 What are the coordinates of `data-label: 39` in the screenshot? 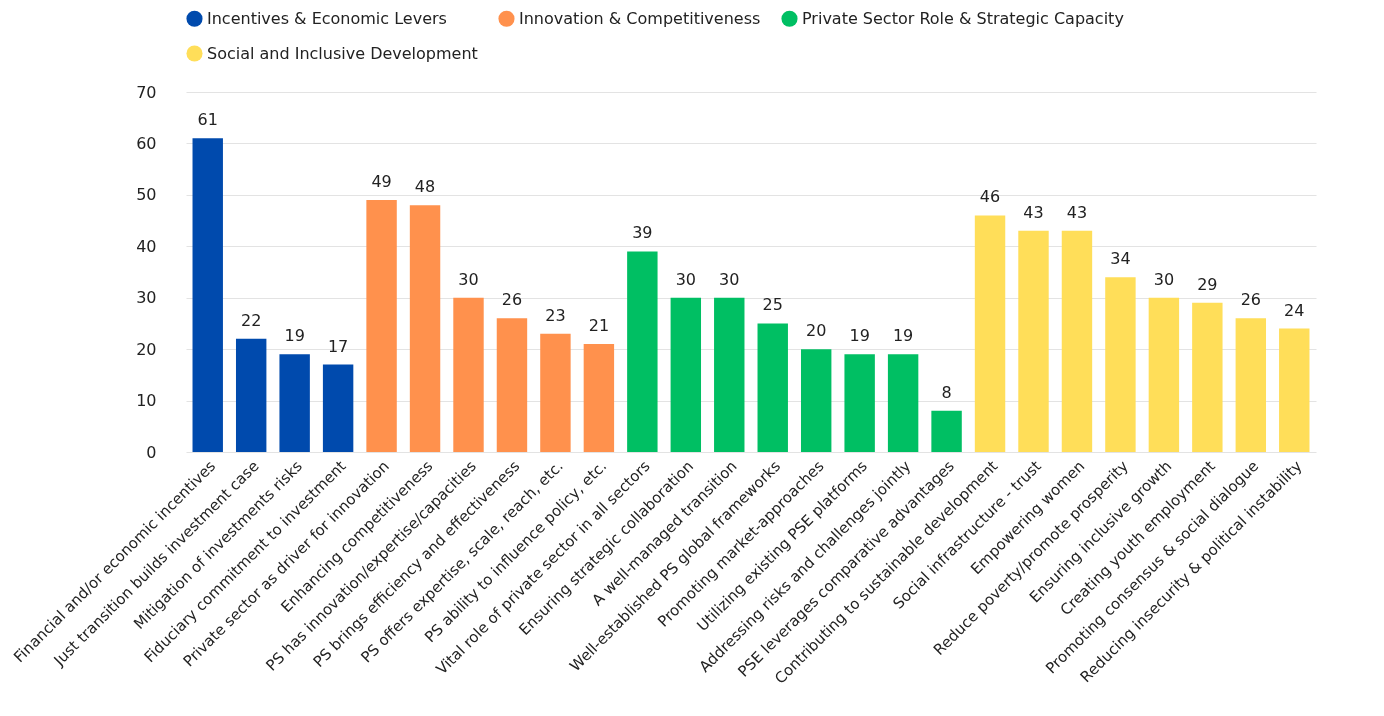 It's located at (642, 233).